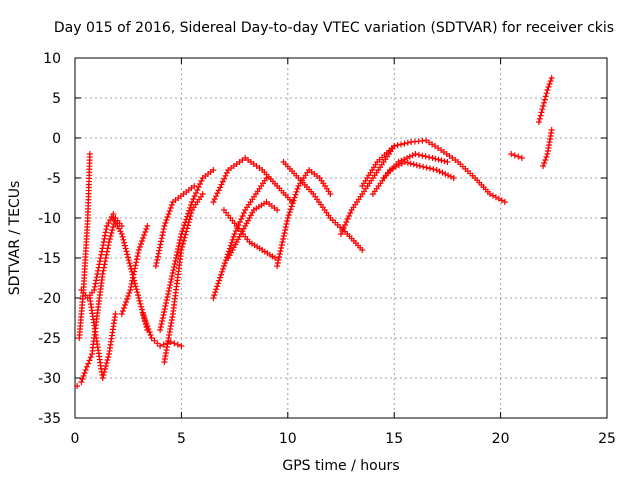 The image size is (640, 480). What do you see at coordinates (49, 219) in the screenshot?
I see `y-tick-label: -10` at bounding box center [49, 219].